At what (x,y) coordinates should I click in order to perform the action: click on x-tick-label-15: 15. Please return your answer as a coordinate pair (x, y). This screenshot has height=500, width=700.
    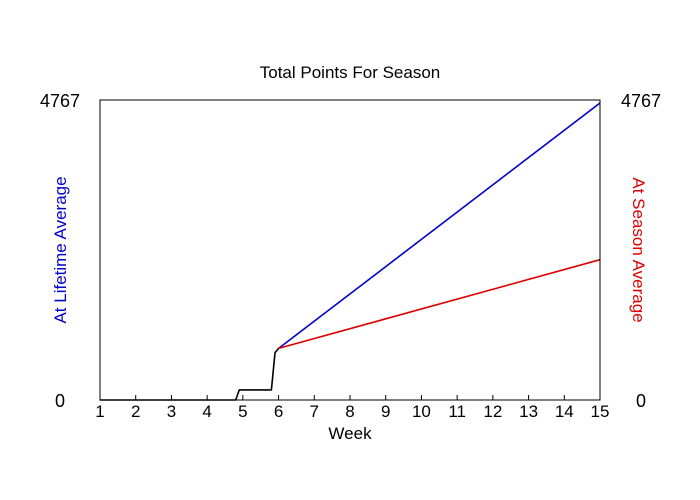
    Looking at the image, I should click on (600, 411).